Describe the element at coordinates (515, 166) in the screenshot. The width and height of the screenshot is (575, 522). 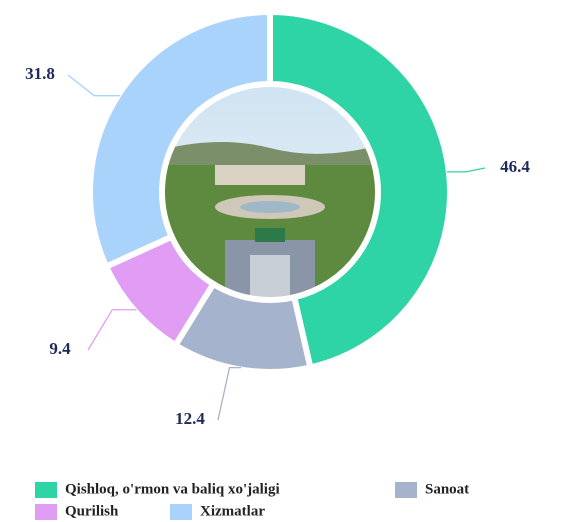
I see `data-label: 46.4` at that location.